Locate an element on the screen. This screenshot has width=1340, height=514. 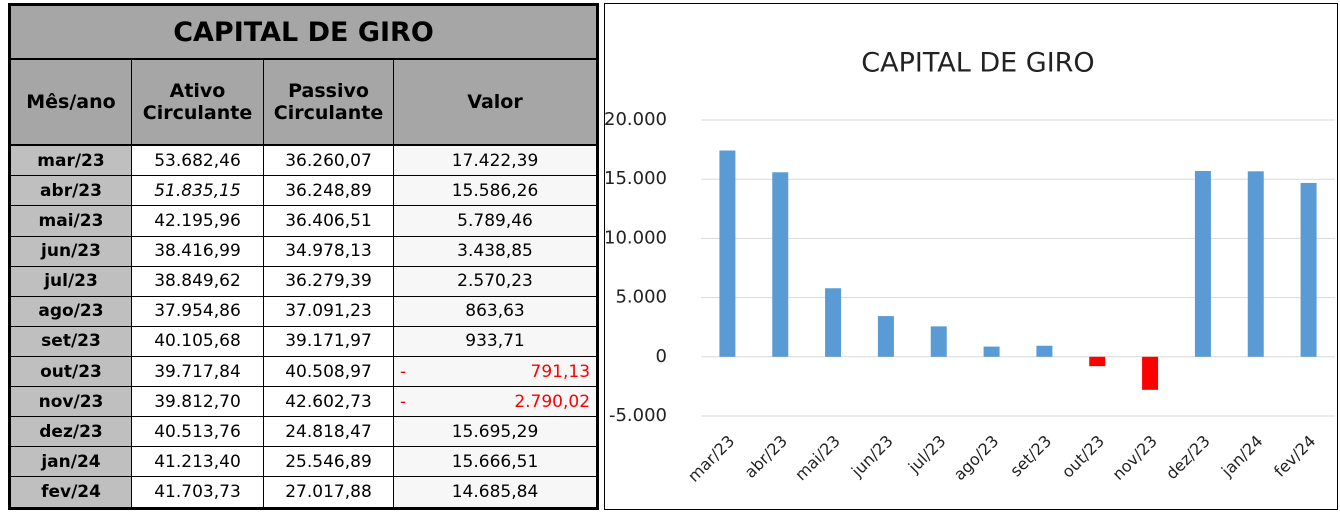
y-tick-label: 5.000 is located at coordinates (641, 297).